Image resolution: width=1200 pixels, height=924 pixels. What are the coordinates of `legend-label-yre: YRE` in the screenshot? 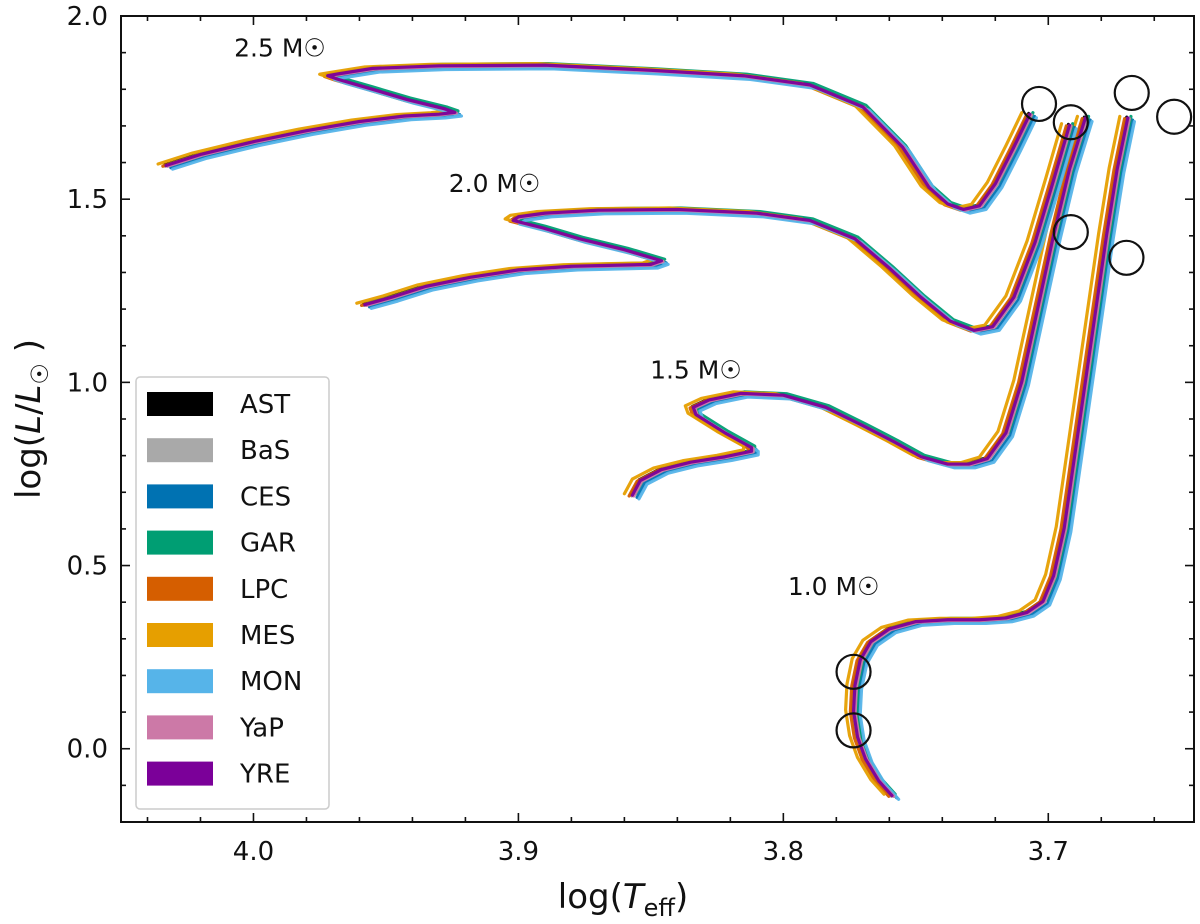 It's located at (264, 775).